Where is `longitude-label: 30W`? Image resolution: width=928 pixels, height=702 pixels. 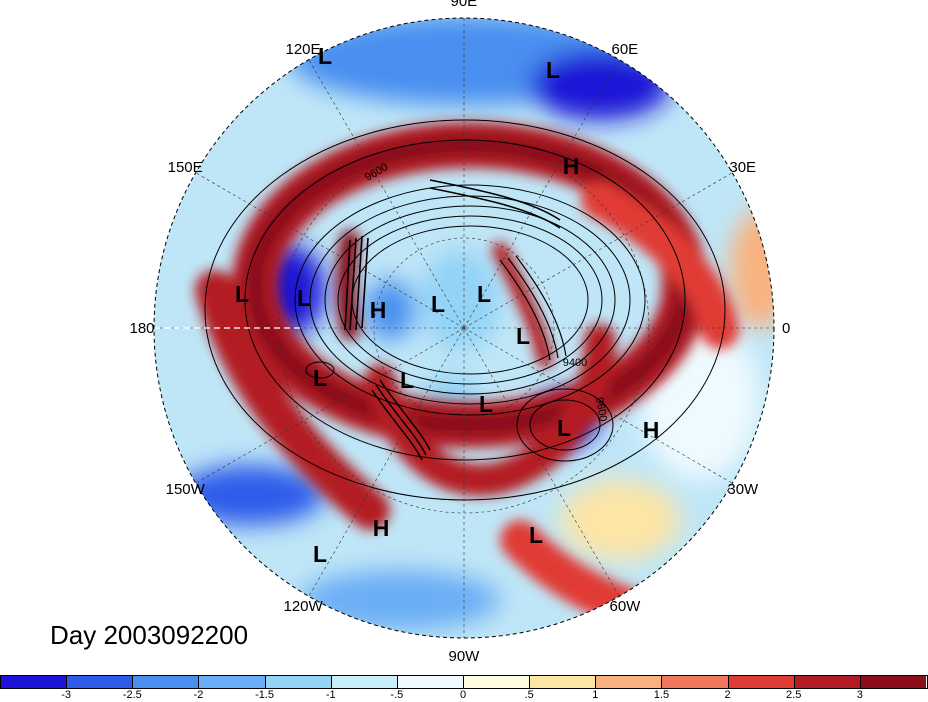 longitude-label: 30W is located at coordinates (743, 489).